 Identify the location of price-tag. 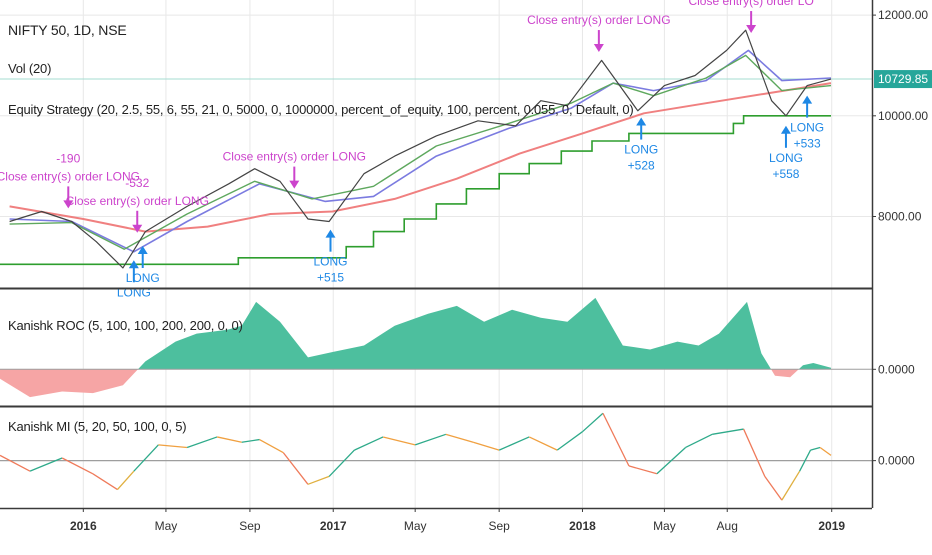
(903, 79).